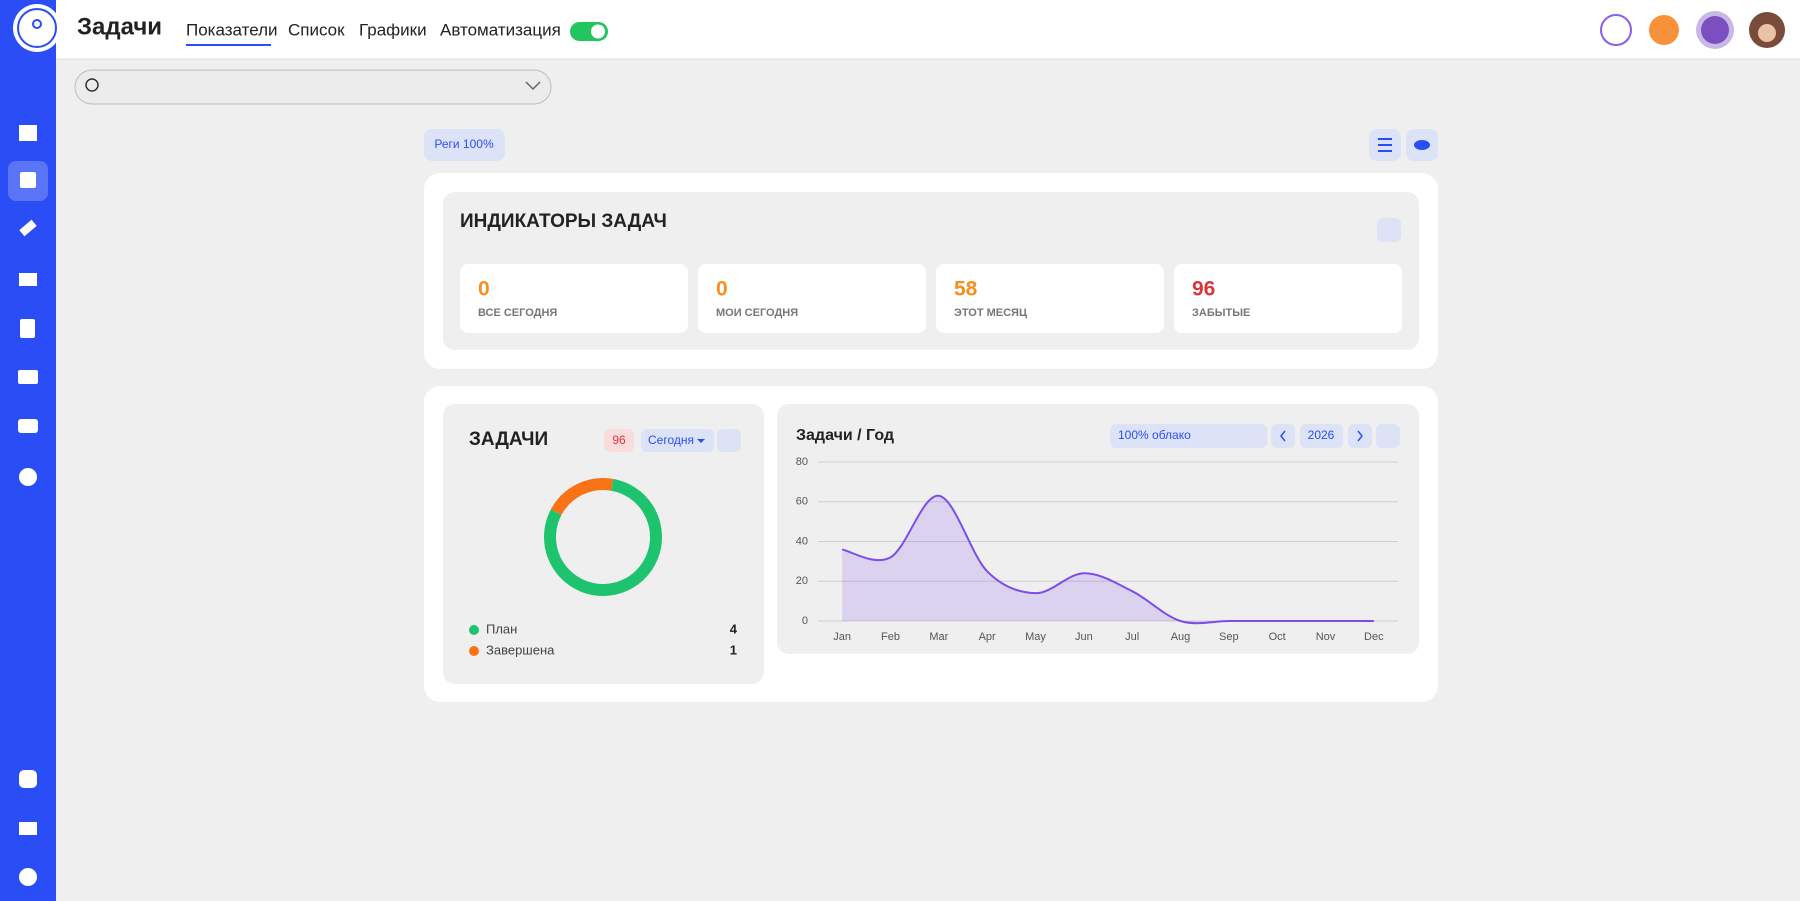 This screenshot has height=901, width=1800. Describe the element at coordinates (28, 180) in the screenshot. I see `icon-tasks` at that location.